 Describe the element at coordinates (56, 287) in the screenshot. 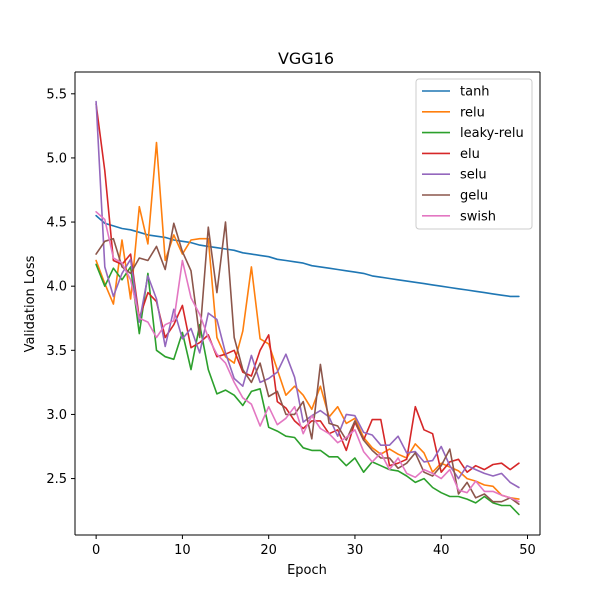

I see `y-tick-label: 4.0` at that location.